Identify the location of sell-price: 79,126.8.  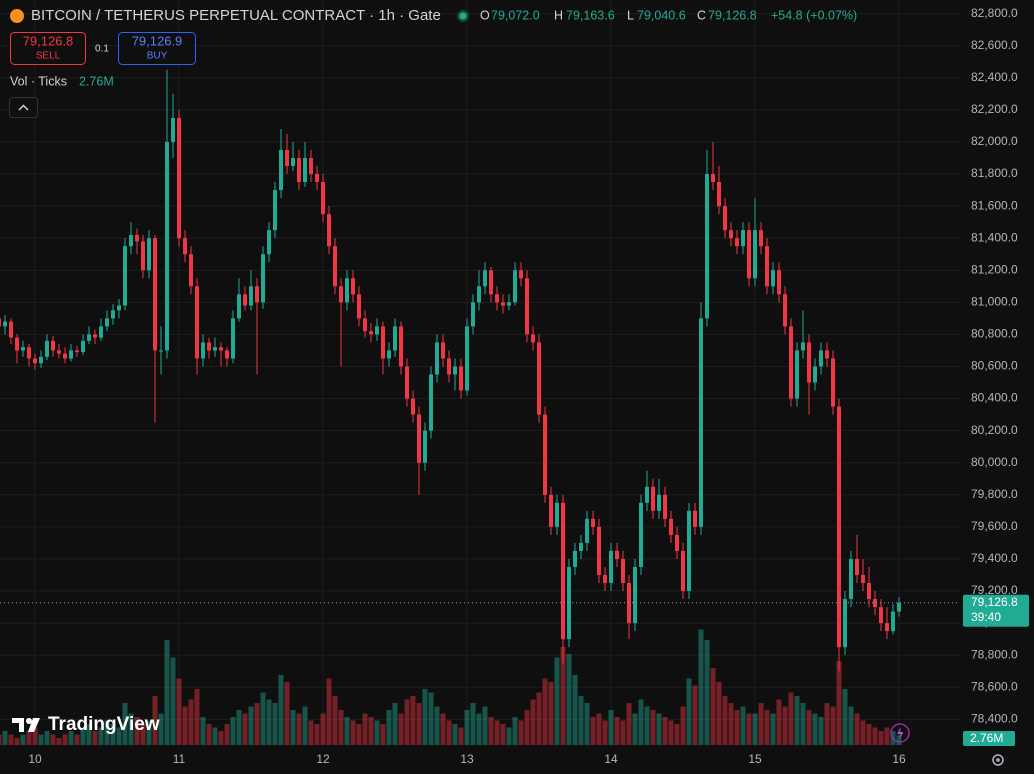
(48, 40).